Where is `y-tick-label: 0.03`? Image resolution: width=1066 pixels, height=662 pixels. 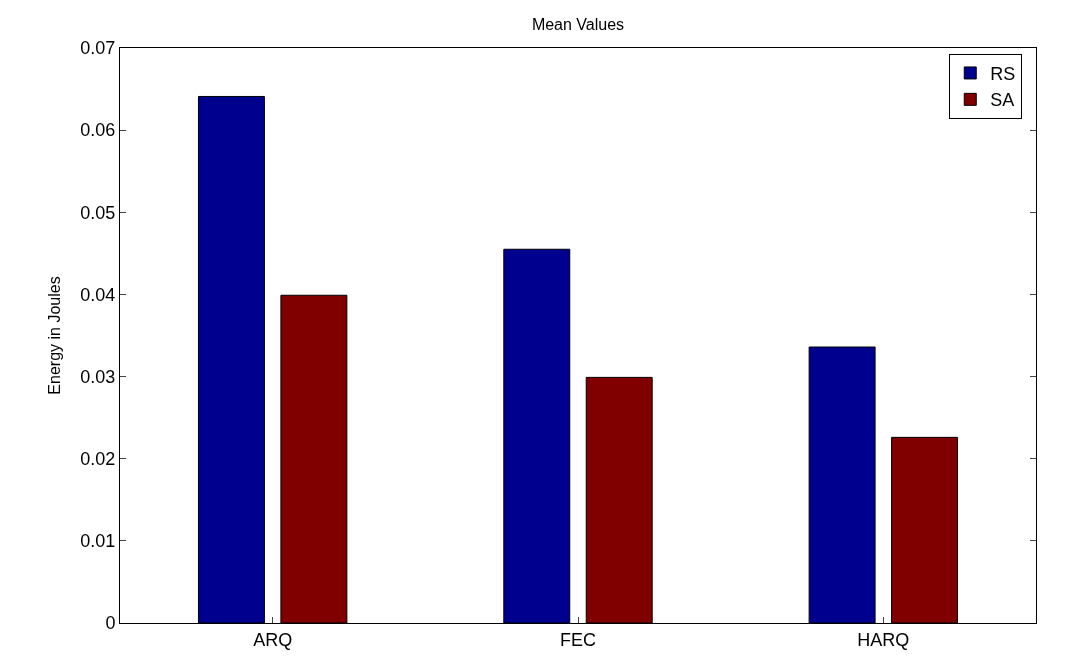 y-tick-label: 0.03 is located at coordinates (98, 376).